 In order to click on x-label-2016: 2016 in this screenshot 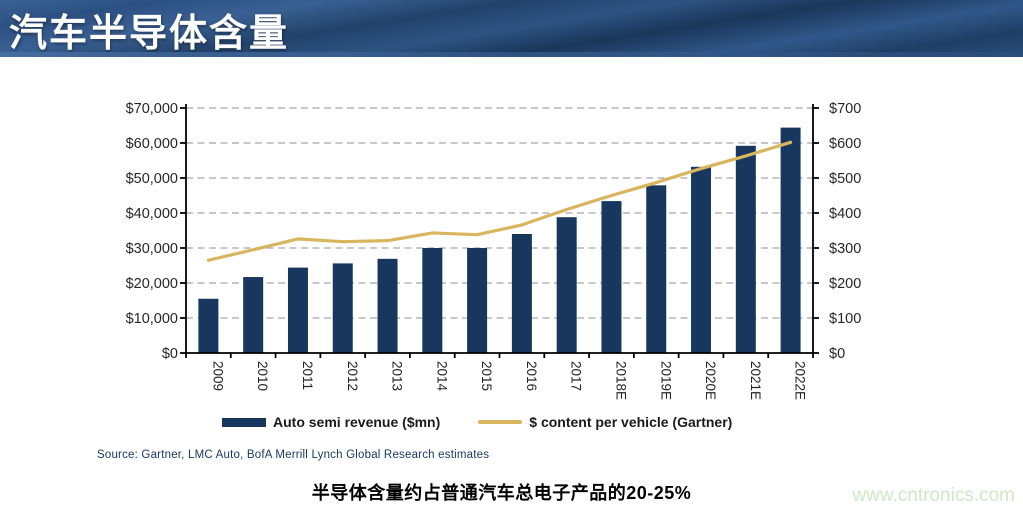, I will do `click(531, 376)`.